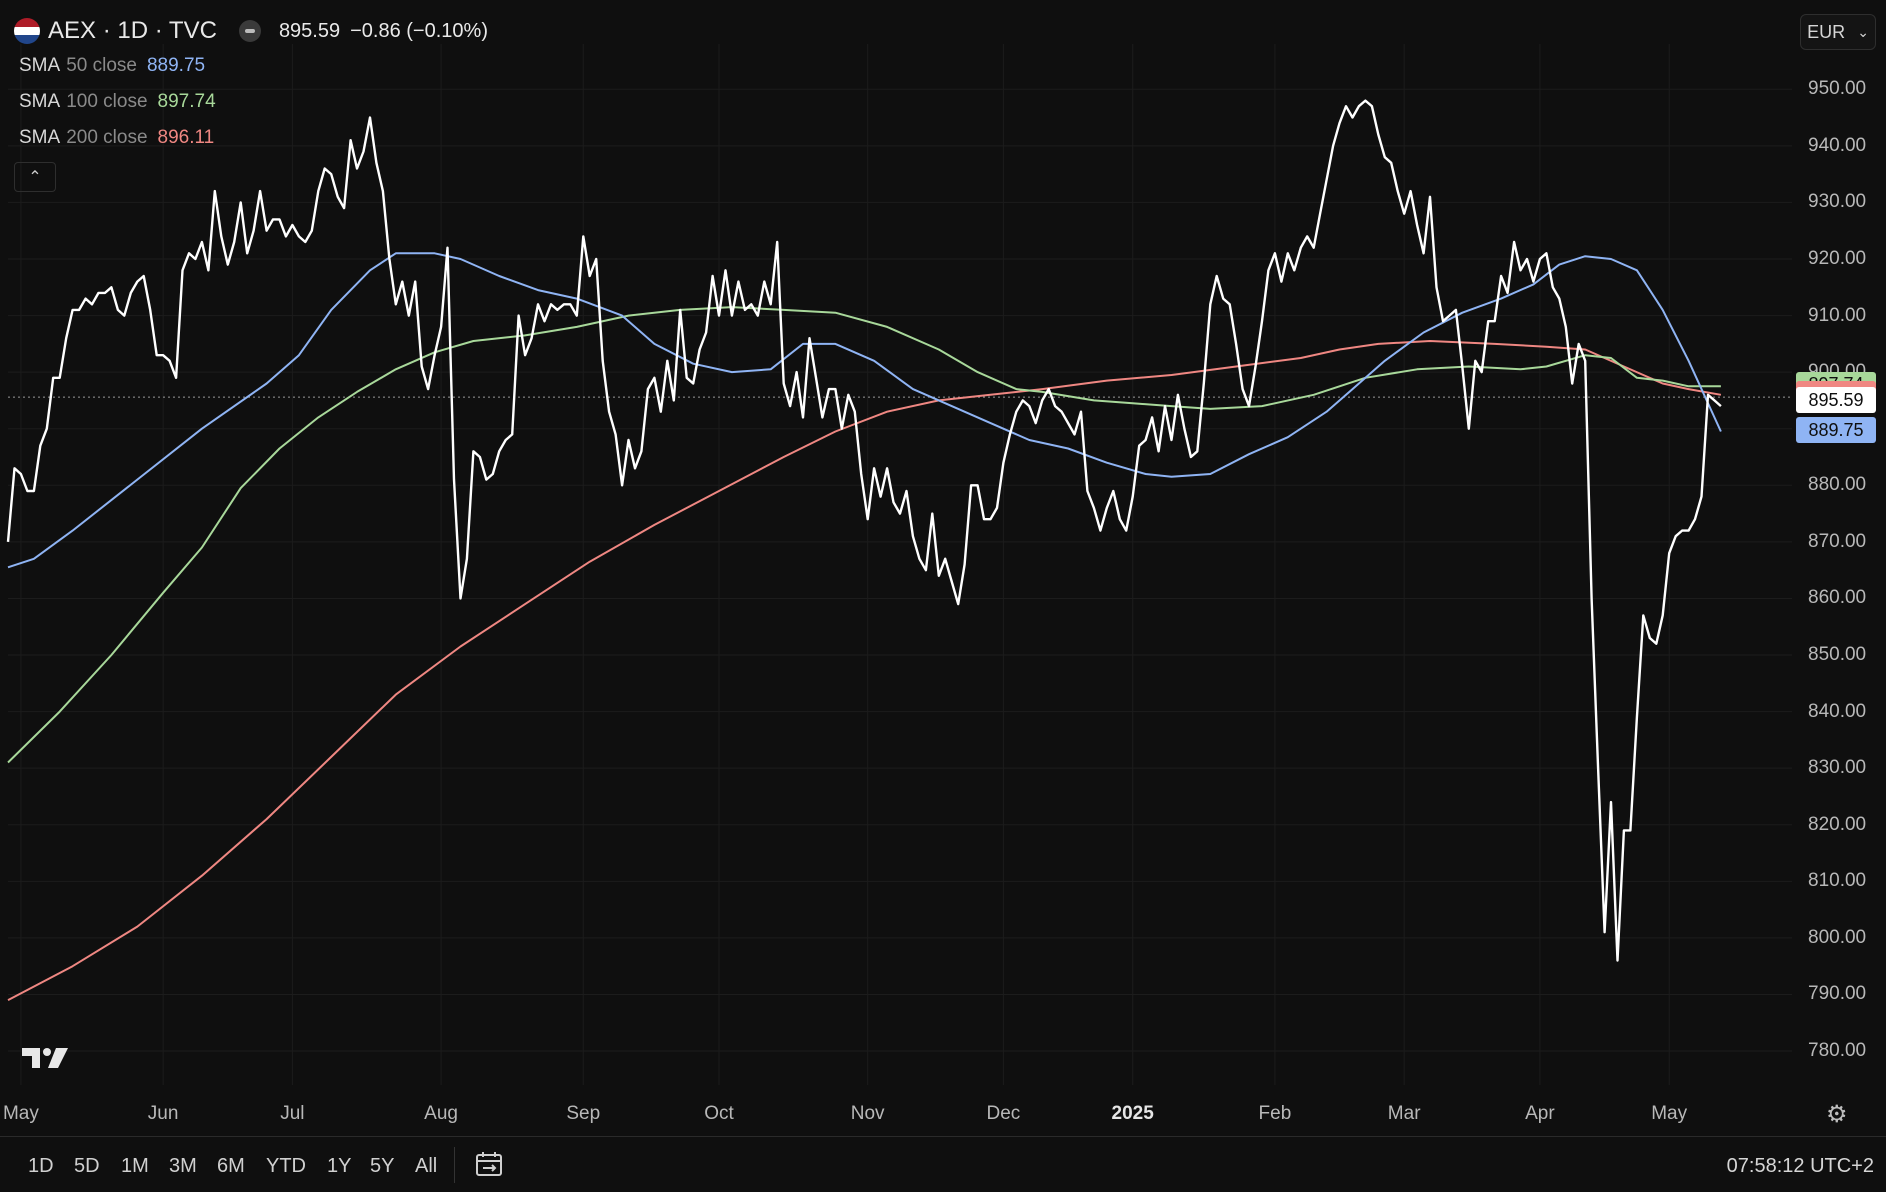  I want to click on y-tick-label: 950.00, so click(1837, 89).